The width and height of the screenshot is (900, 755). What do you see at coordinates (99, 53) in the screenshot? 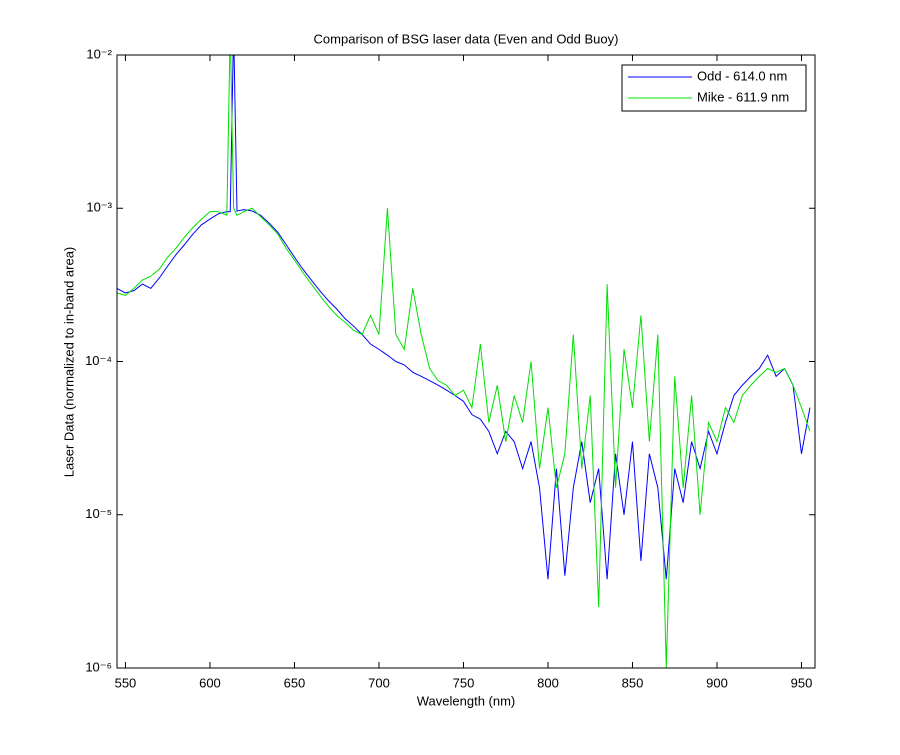
I see `y-tick-label: 10⁻²` at bounding box center [99, 53].